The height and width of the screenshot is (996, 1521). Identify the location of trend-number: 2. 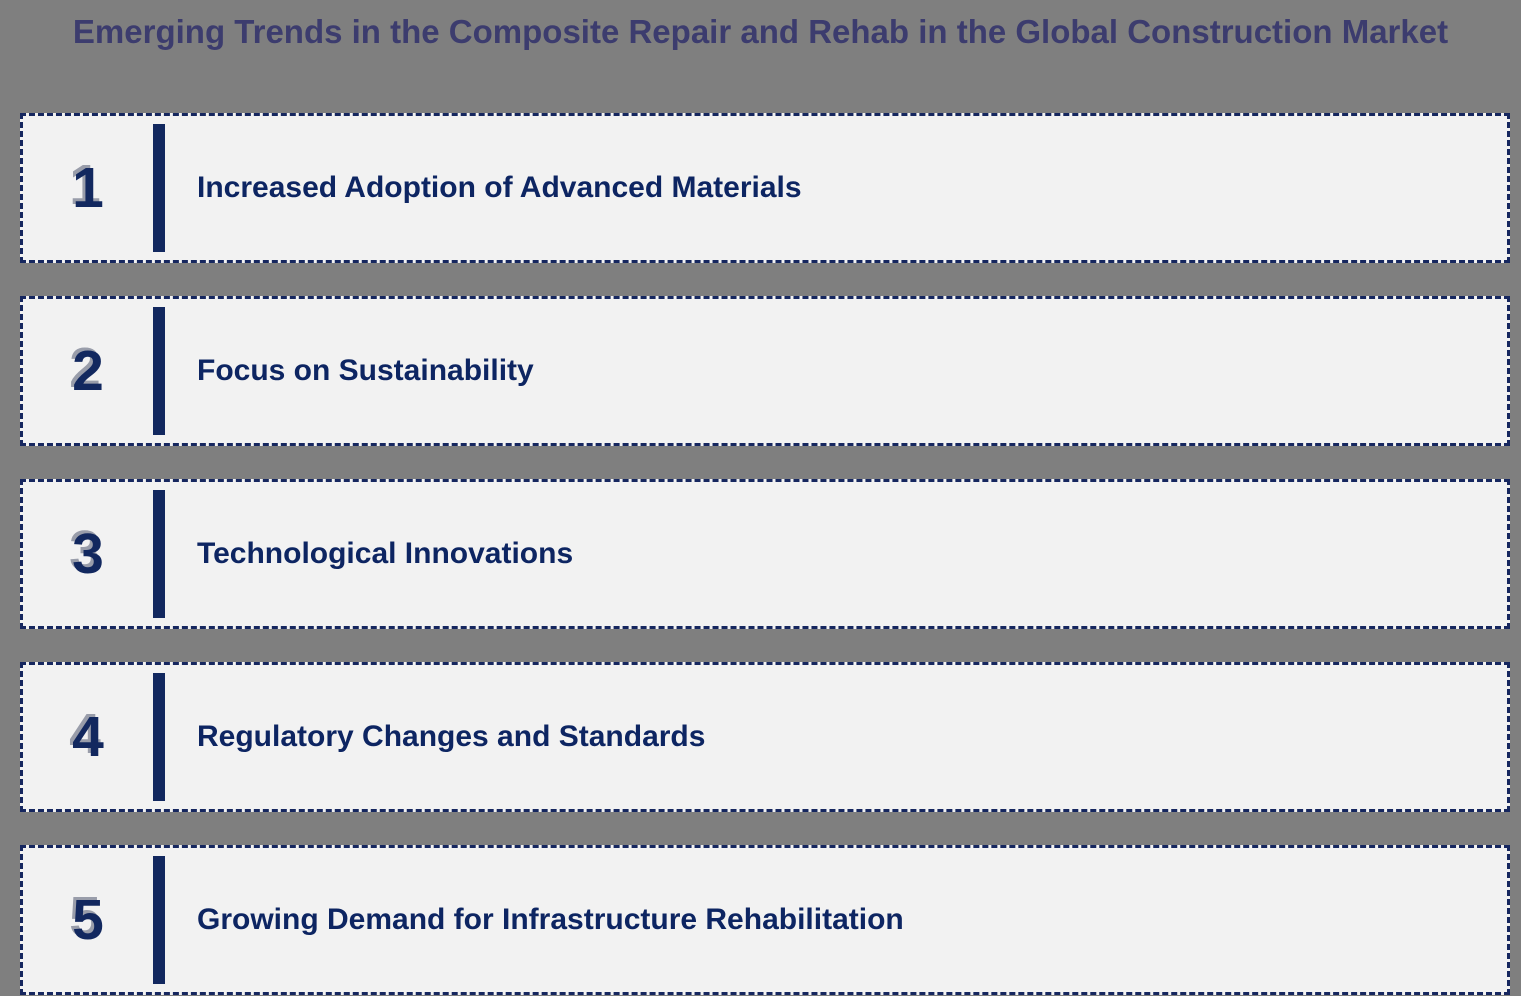
(88, 370).